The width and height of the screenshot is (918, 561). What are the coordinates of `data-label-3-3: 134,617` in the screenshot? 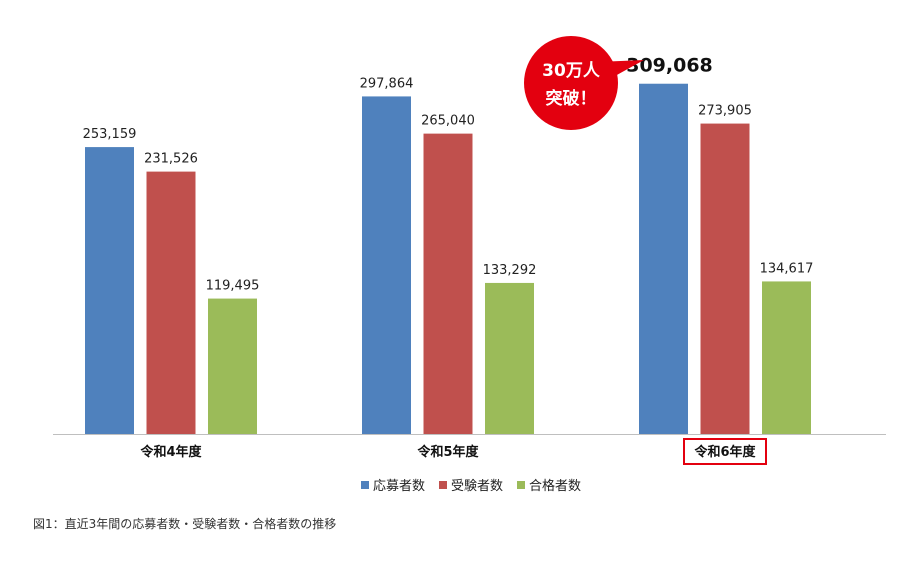 It's located at (787, 268).